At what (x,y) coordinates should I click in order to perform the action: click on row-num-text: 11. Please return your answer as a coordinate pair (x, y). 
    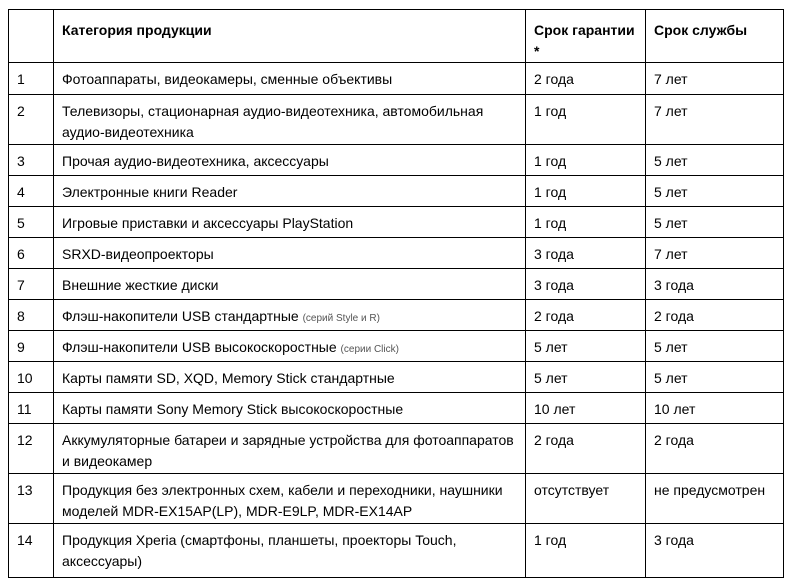
    Looking at the image, I should click on (24, 409).